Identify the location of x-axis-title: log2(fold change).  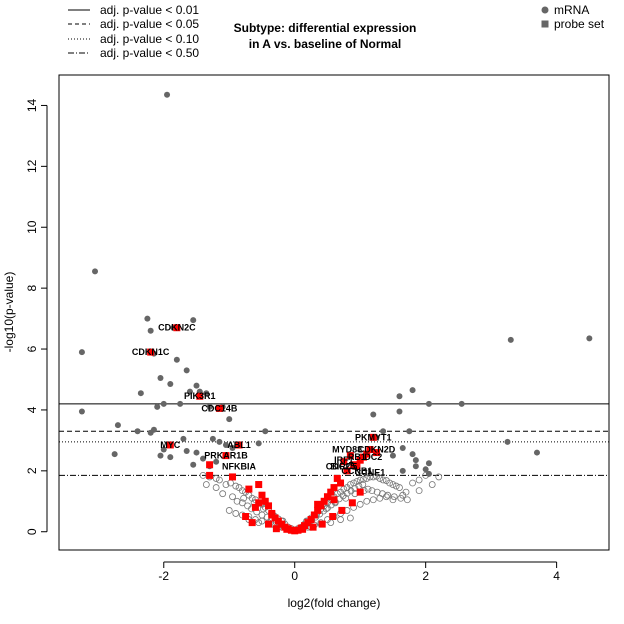
(334, 603).